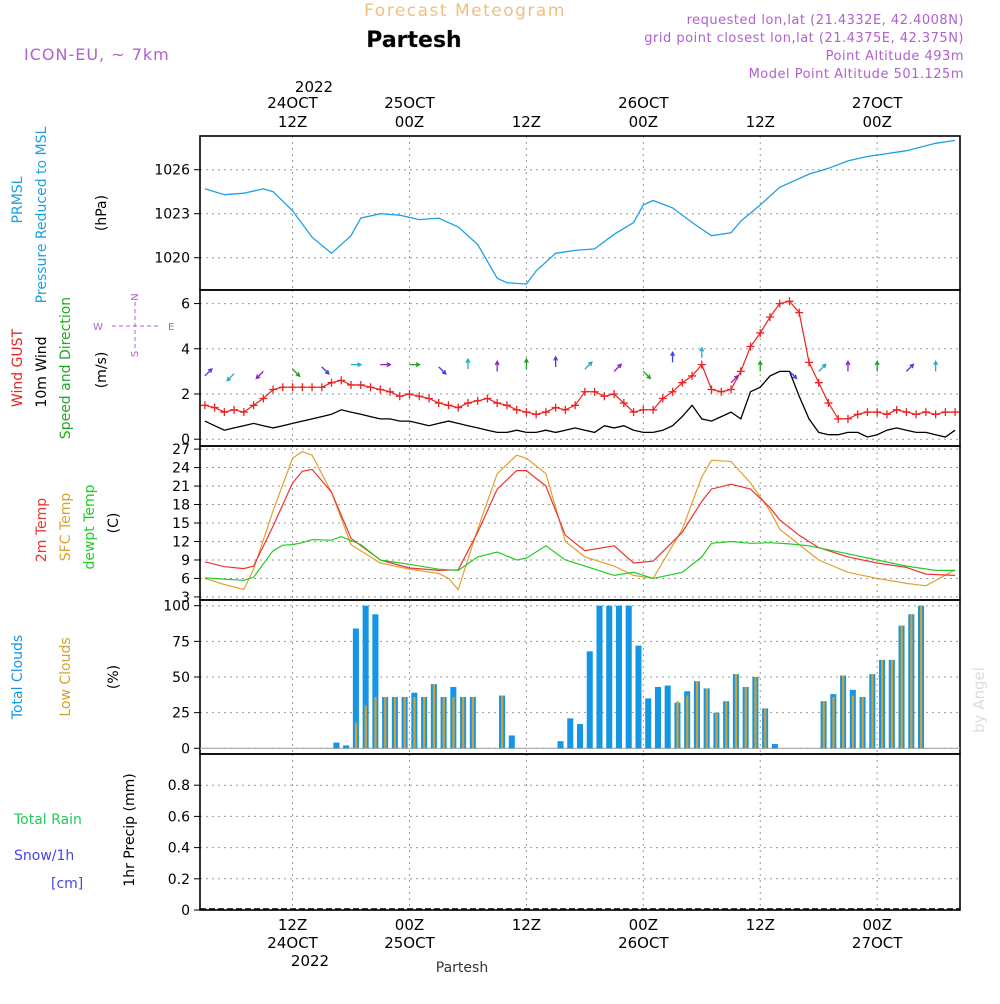  I want to click on rain-label: Total Rain, so click(47, 820).